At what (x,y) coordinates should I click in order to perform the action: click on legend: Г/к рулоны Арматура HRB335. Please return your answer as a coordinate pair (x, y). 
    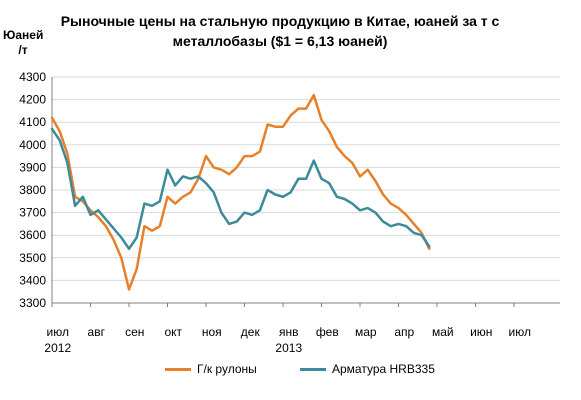
    Looking at the image, I should click on (290, 372).